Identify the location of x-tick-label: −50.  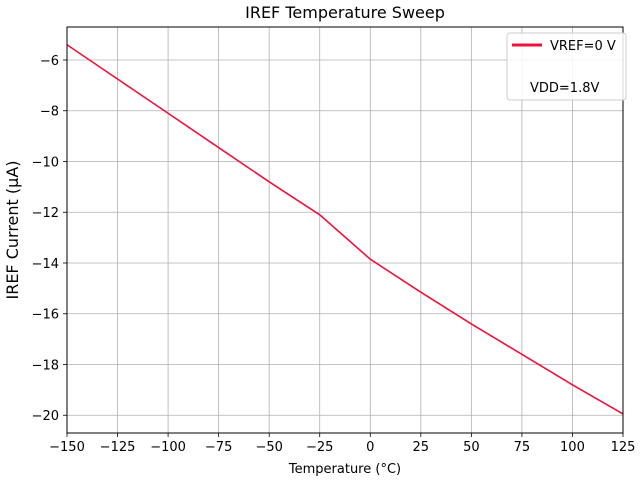
(268, 447).